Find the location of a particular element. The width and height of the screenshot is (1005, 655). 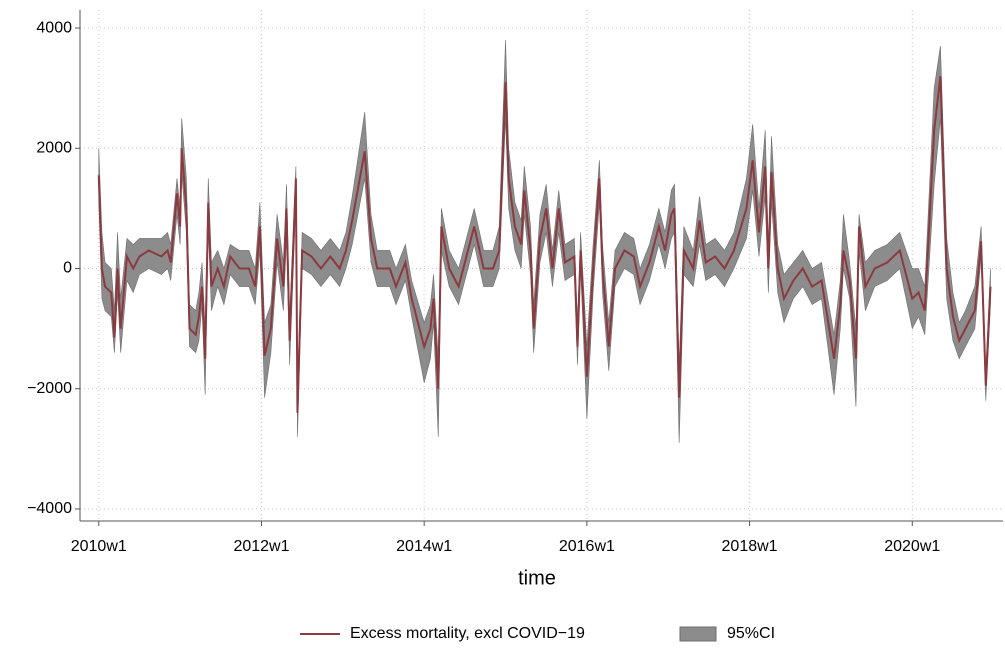

y-tick-label: −2000 is located at coordinates (49, 388).